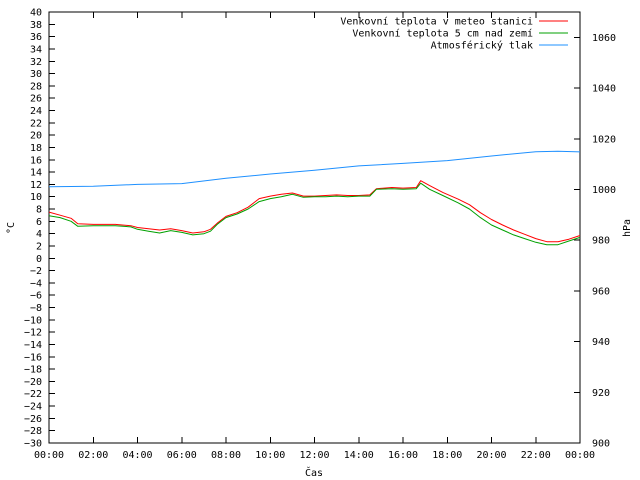  What do you see at coordinates (33, 357) in the screenshot?
I see `y-left-tick-label: −16` at bounding box center [33, 357].